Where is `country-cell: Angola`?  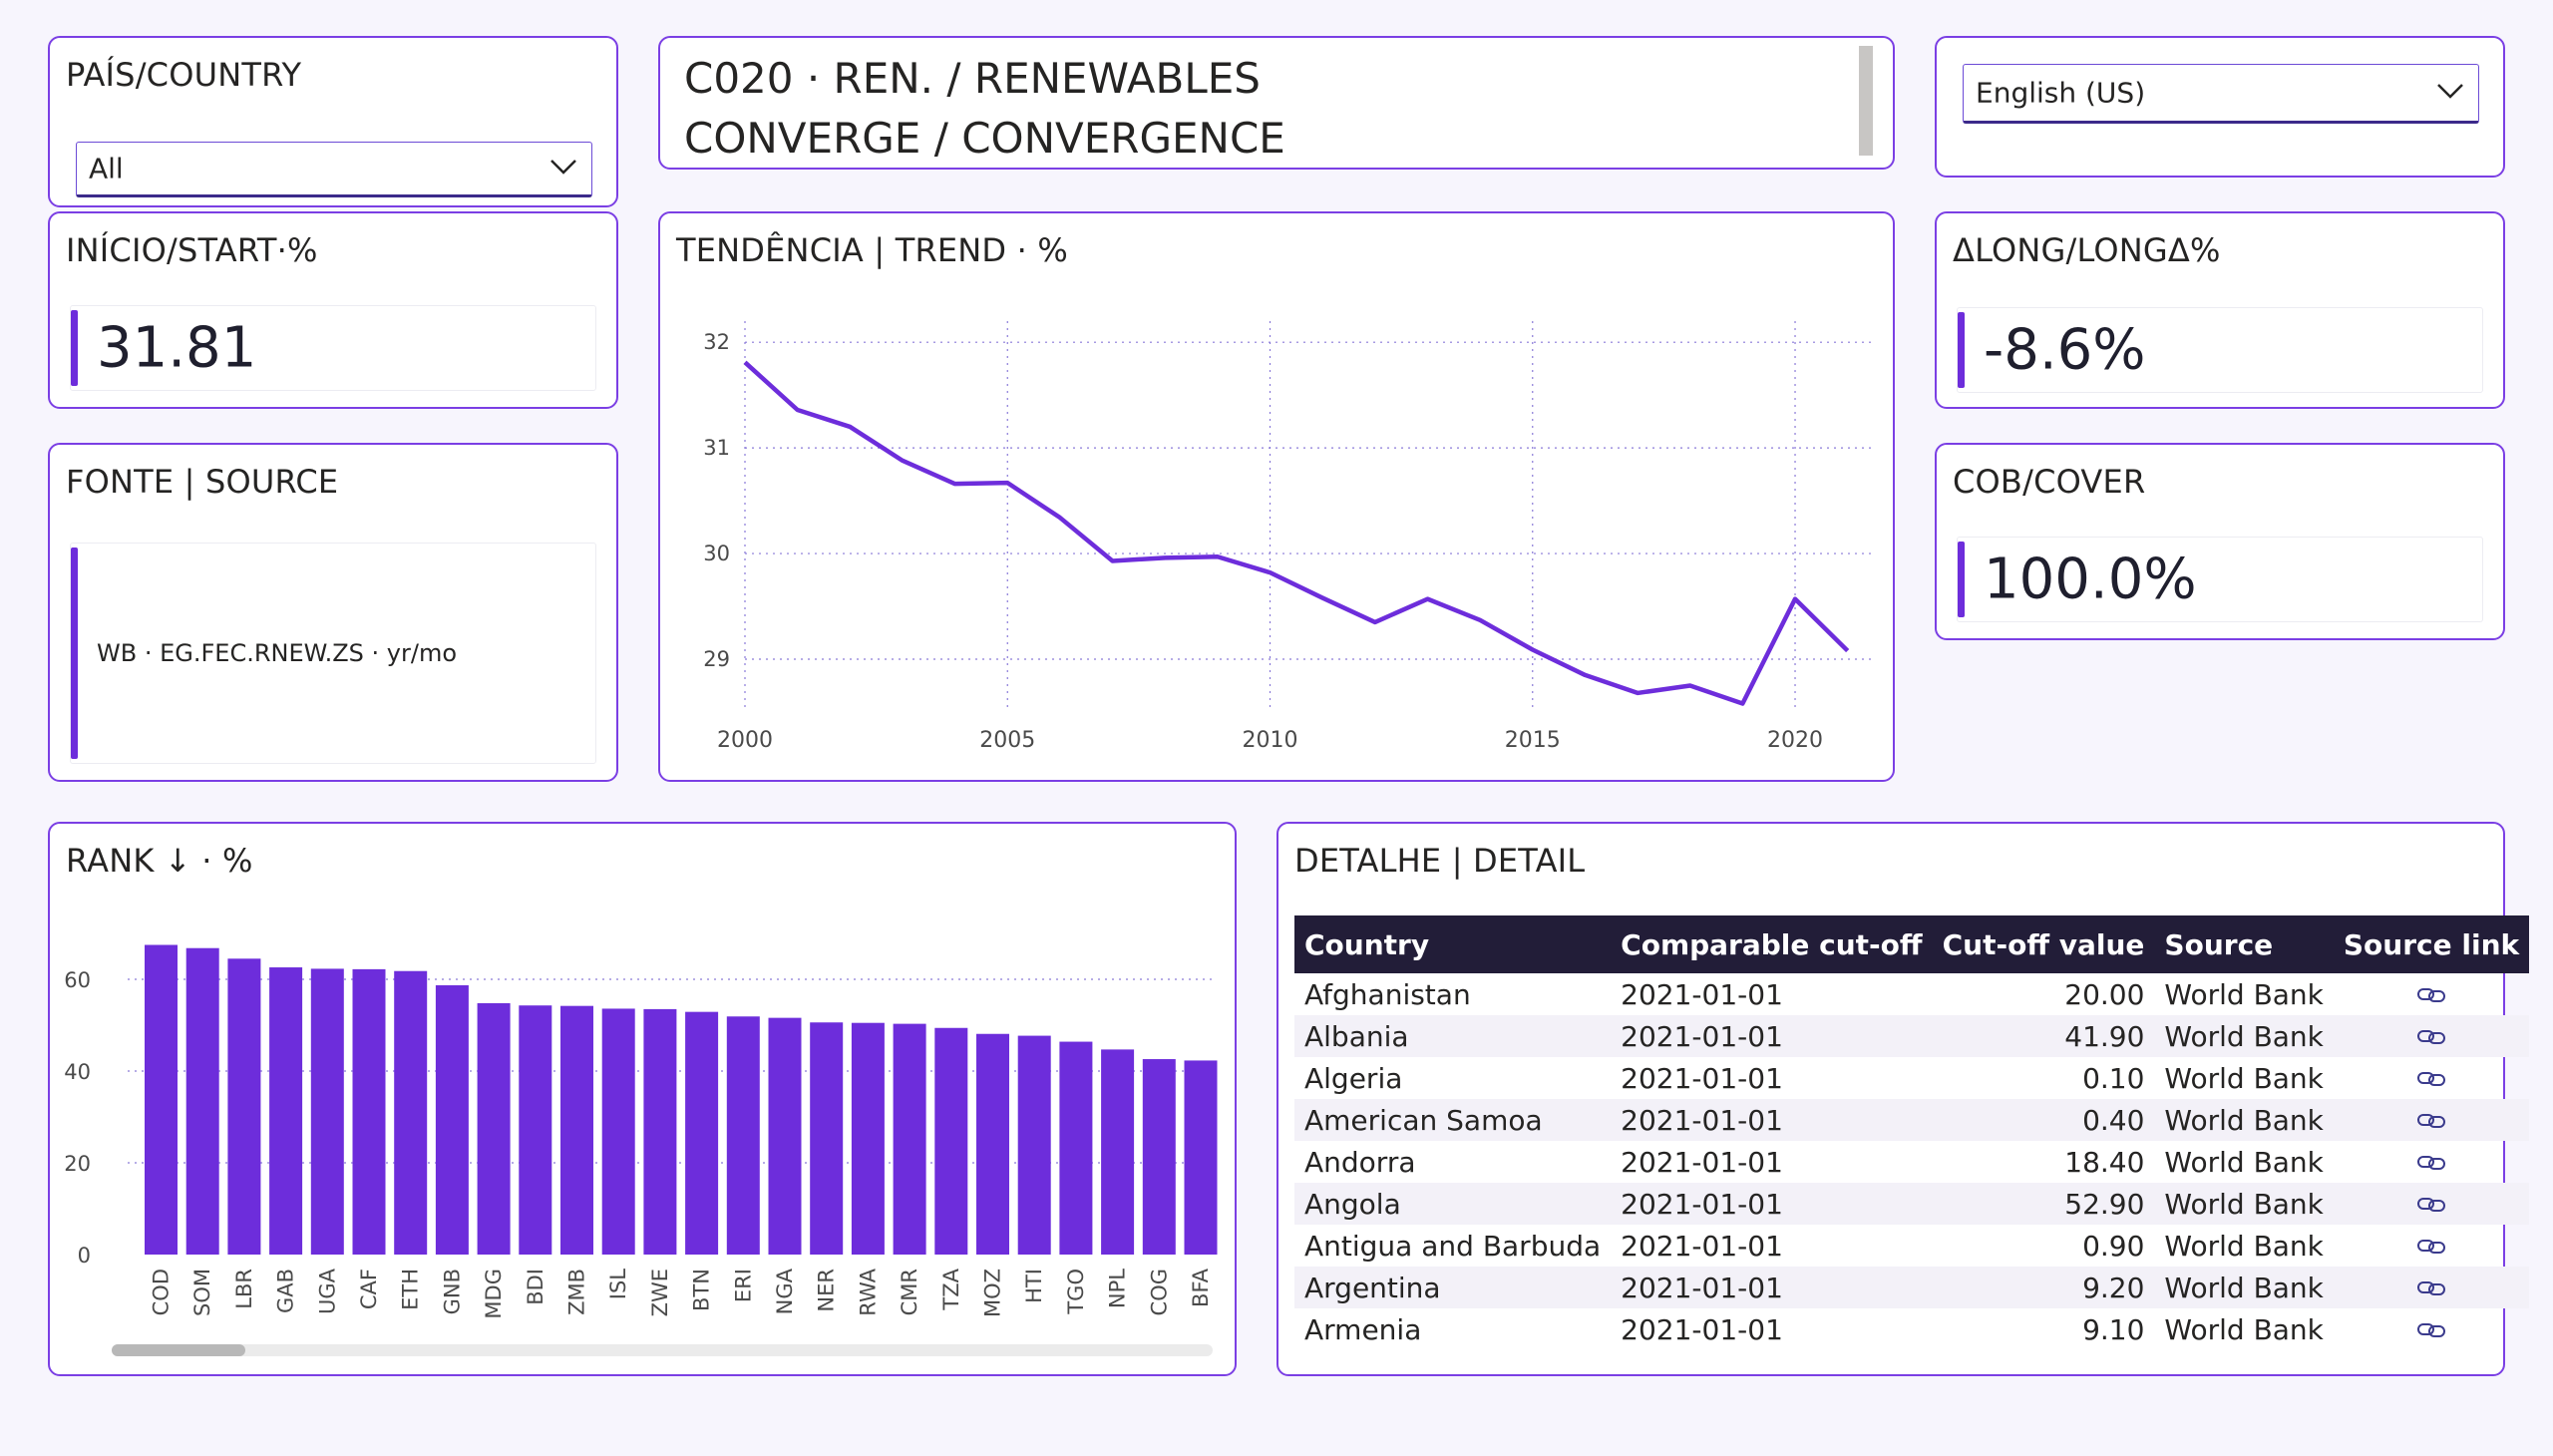 country-cell: Angola is located at coordinates (1453, 1204).